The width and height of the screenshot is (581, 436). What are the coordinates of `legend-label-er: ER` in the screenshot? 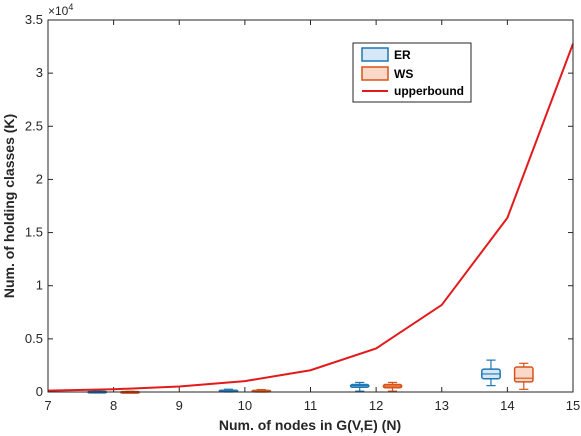 It's located at (402, 55).